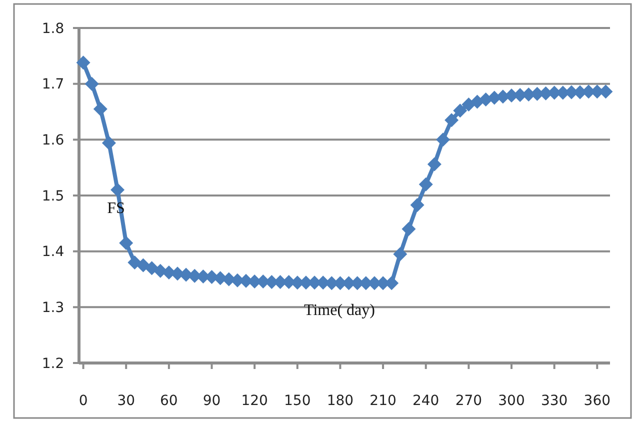 The image size is (634, 421). Describe the element at coordinates (53, 196) in the screenshot. I see `y-tick-label: 1.5` at that location.